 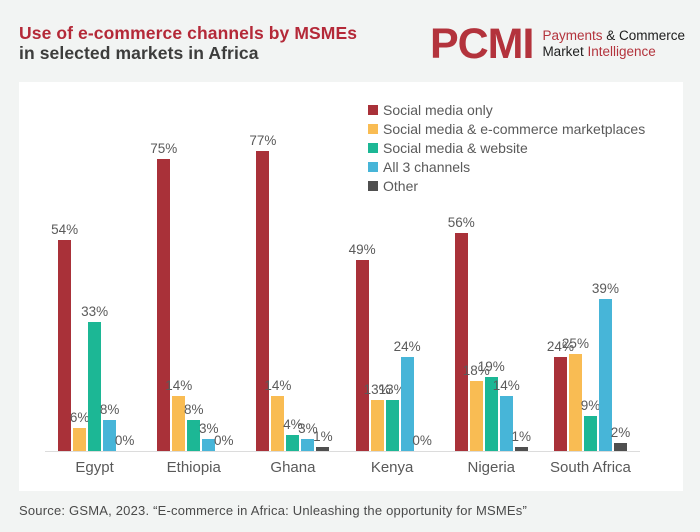 What do you see at coordinates (620, 438) in the screenshot?
I see `bar-slot: 2%` at bounding box center [620, 438].